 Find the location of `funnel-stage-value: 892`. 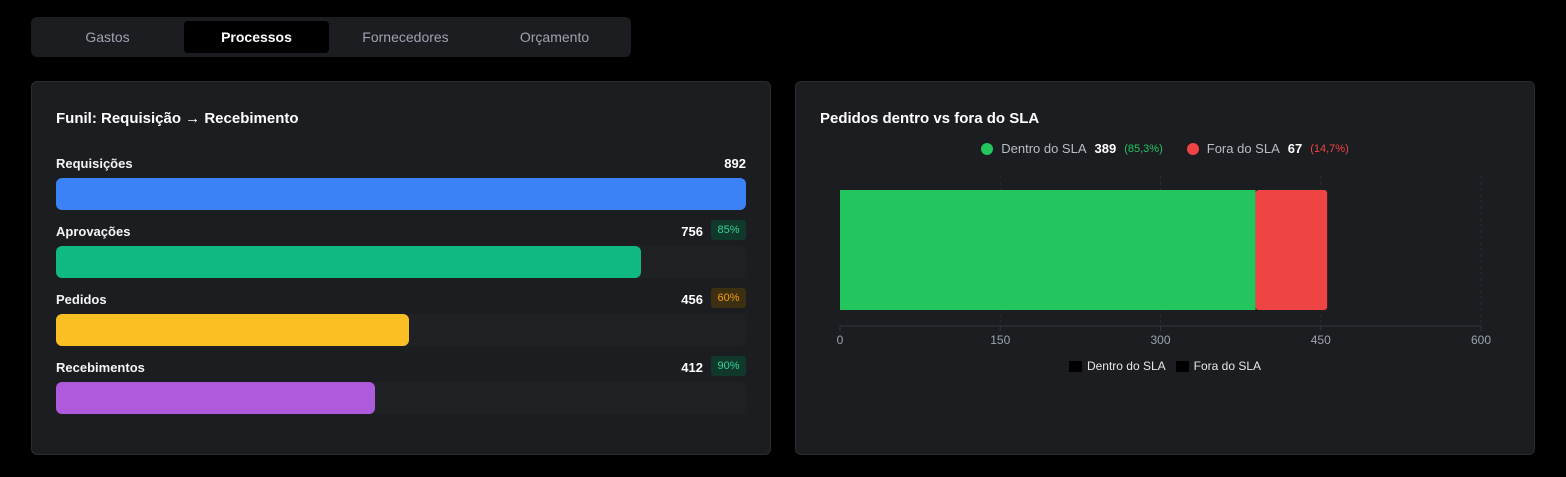

funnel-stage-value: 892 is located at coordinates (735, 163).